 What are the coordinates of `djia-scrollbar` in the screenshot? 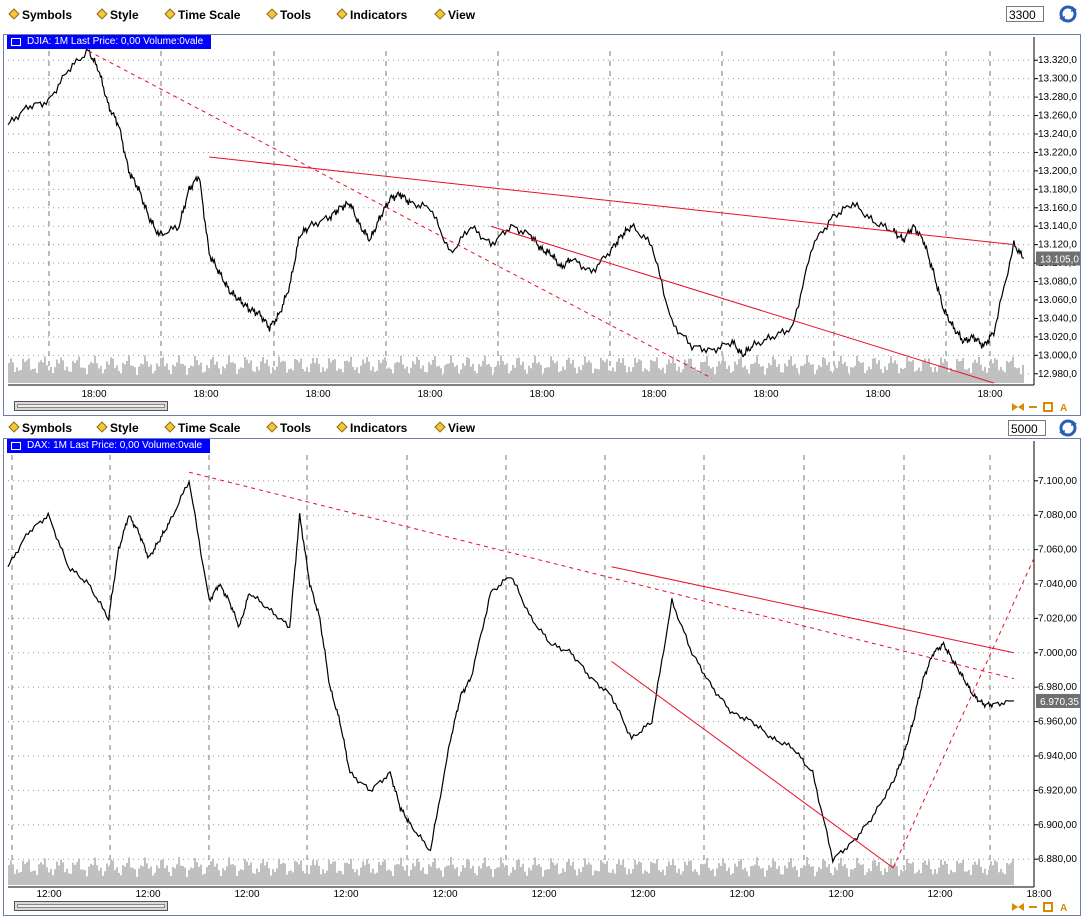 It's located at (91, 406).